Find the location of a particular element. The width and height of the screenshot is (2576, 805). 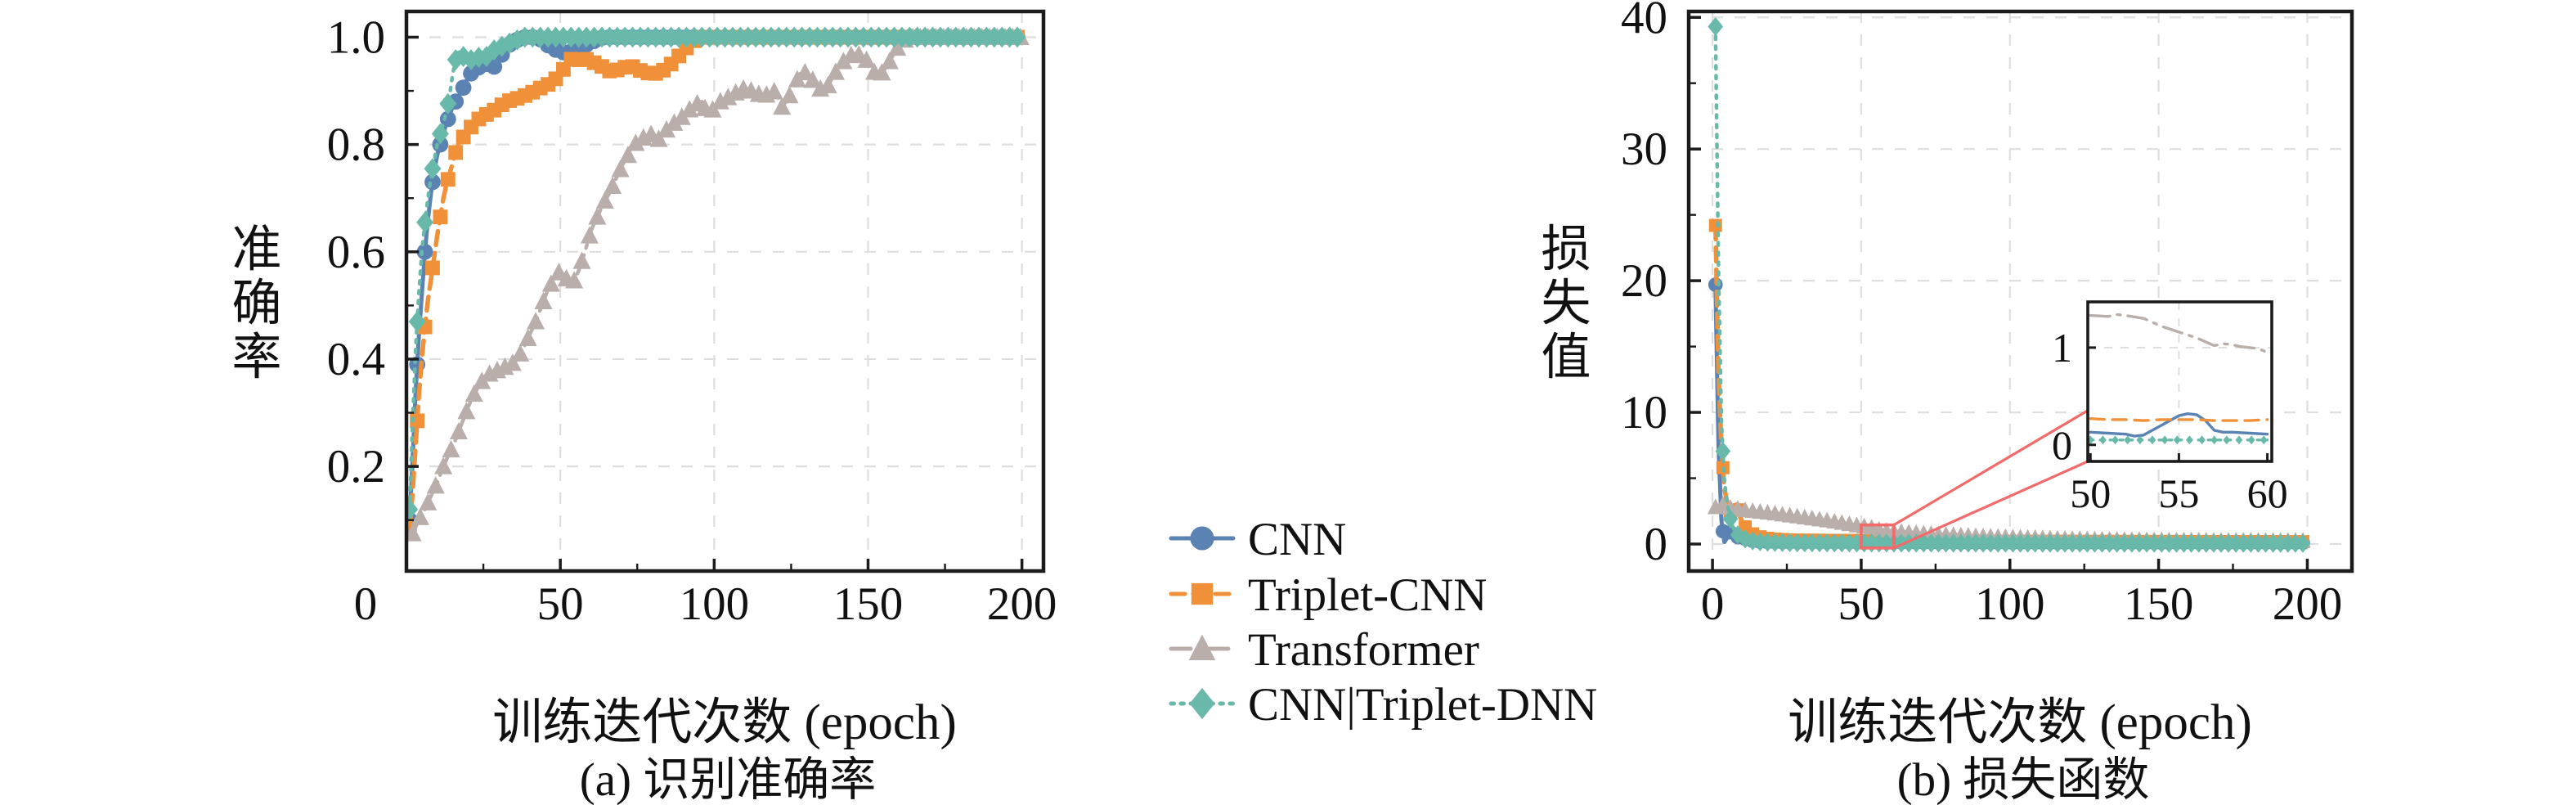

legend-item-label: CNN|Triplet-DNN is located at coordinates (1423, 705).